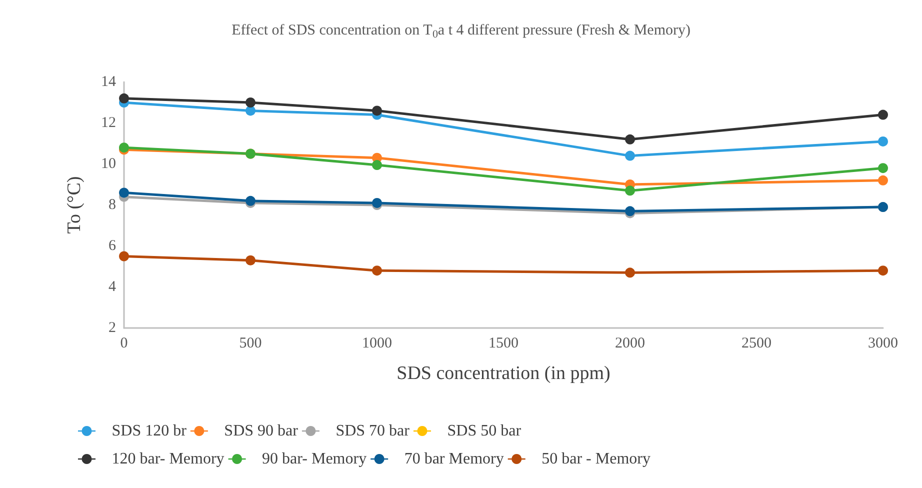 The width and height of the screenshot is (922, 488). Describe the element at coordinates (112, 205) in the screenshot. I see `y-tick-label: 8` at that location.